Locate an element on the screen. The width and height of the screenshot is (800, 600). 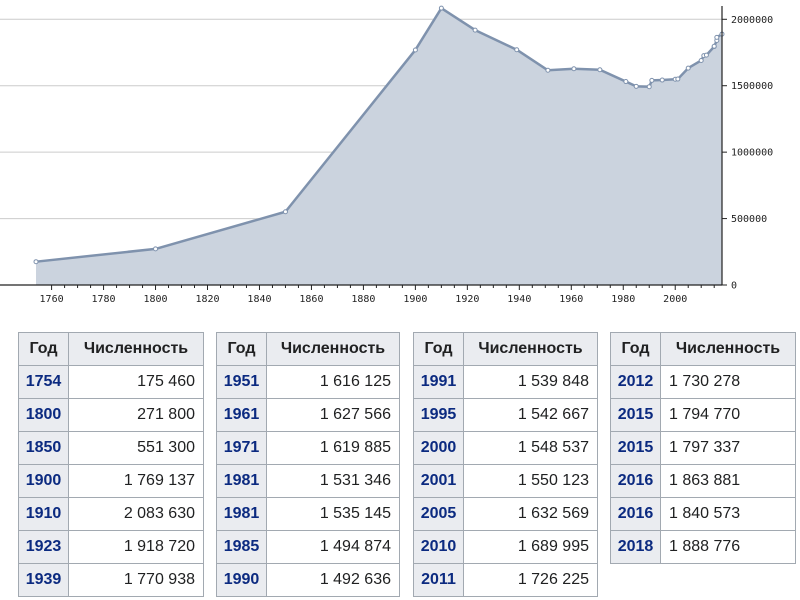
table-row: 1961 1 627 566 is located at coordinates (308, 415).